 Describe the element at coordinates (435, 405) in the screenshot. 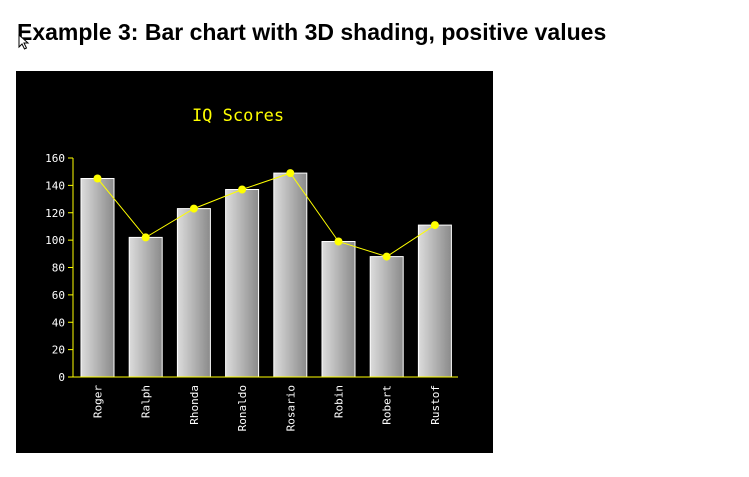

I see `x-tick-label: Rustof` at that location.